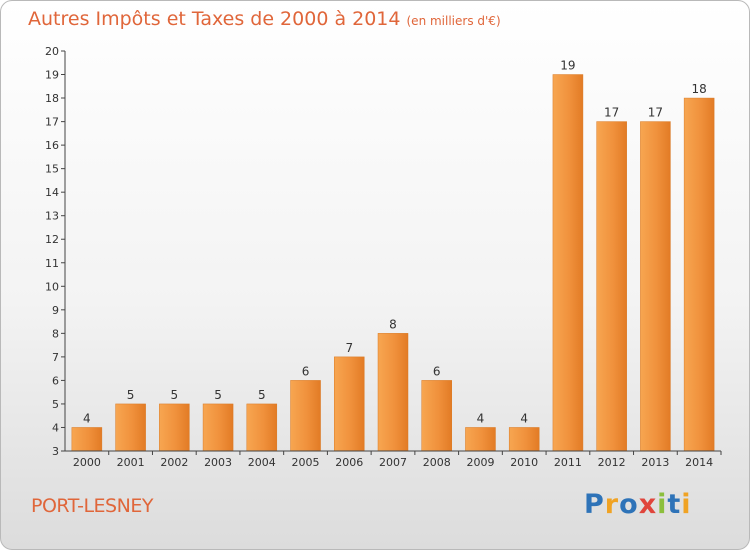  What do you see at coordinates (698, 89) in the screenshot?
I see `data-label: 18` at bounding box center [698, 89].